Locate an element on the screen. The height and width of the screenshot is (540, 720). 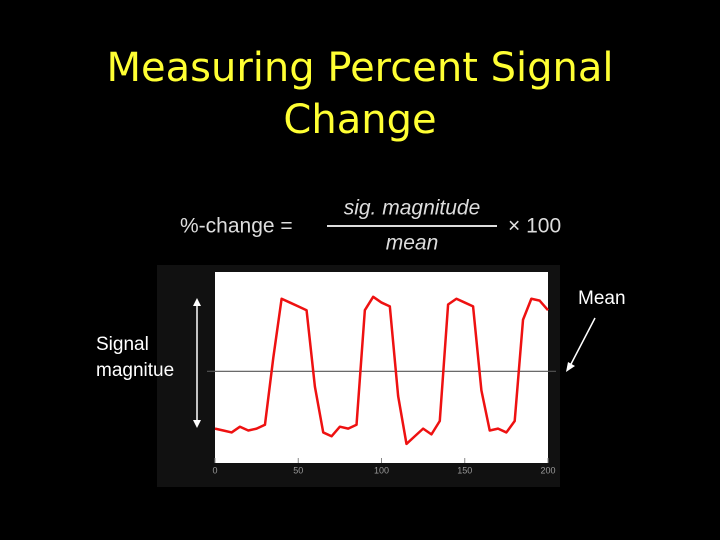
x-tick-label: 0 is located at coordinates (214, 470).